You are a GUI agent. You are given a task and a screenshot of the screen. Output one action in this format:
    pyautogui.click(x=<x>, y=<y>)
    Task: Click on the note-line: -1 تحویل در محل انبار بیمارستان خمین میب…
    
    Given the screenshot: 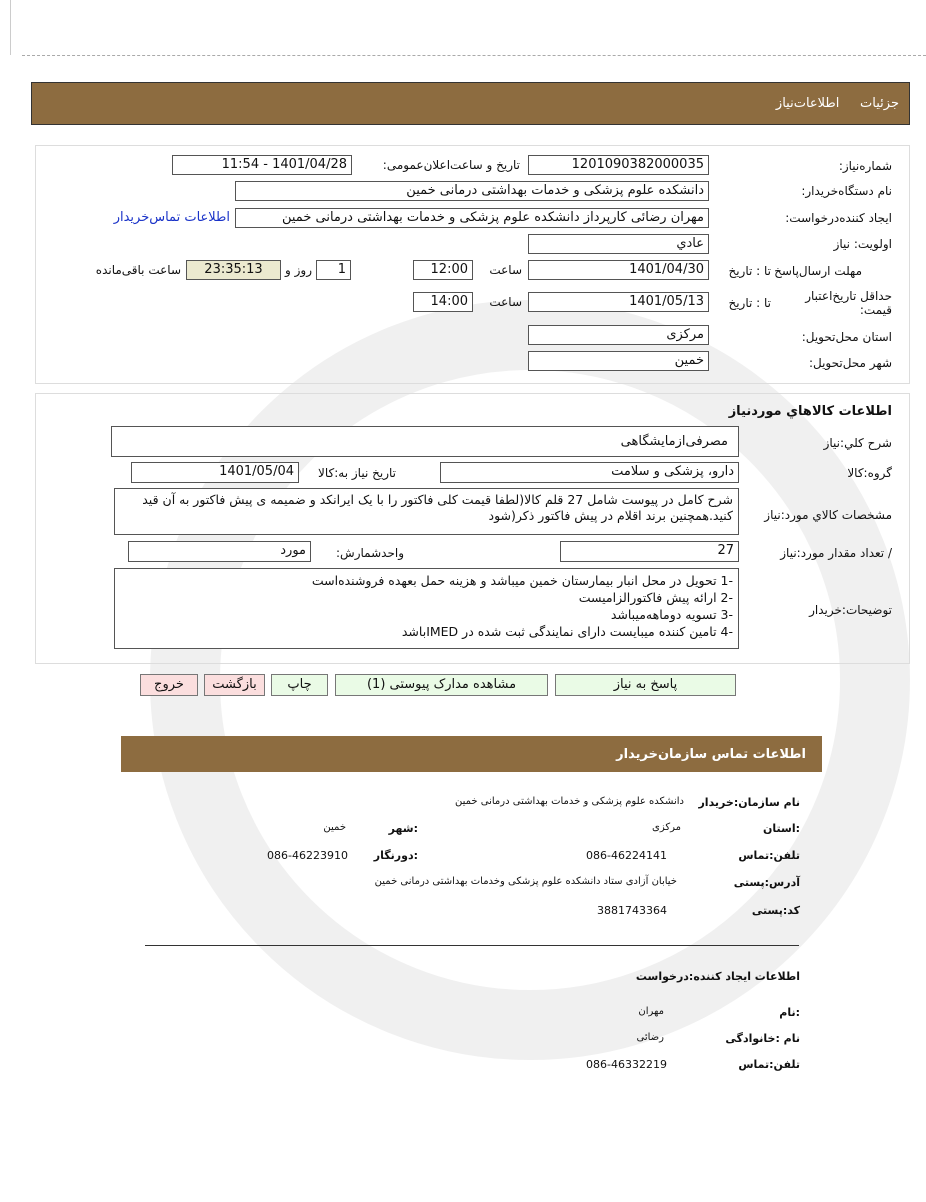 What is the action you would take?
    pyautogui.click(x=522, y=580)
    